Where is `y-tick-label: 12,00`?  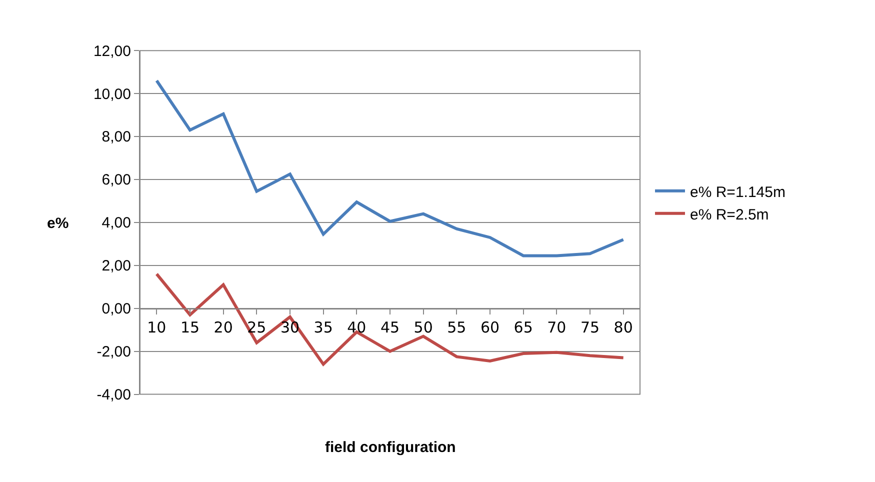
y-tick-label: 12,00 is located at coordinates (112, 51).